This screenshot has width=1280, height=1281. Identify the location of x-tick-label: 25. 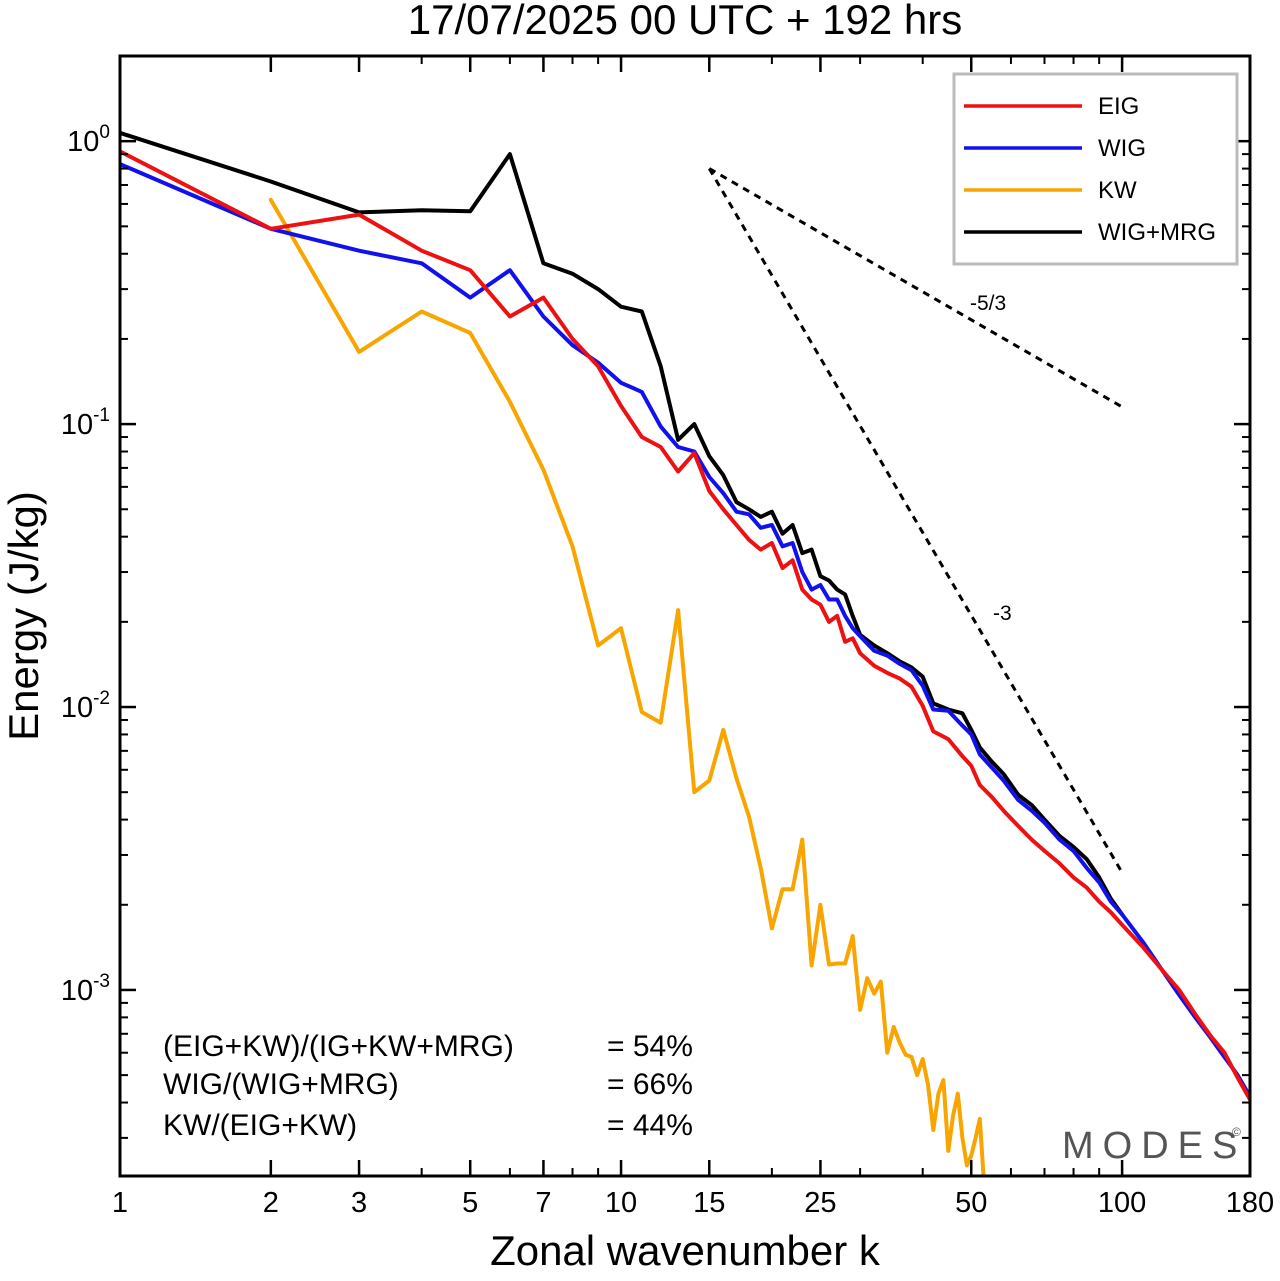
(820, 1203).